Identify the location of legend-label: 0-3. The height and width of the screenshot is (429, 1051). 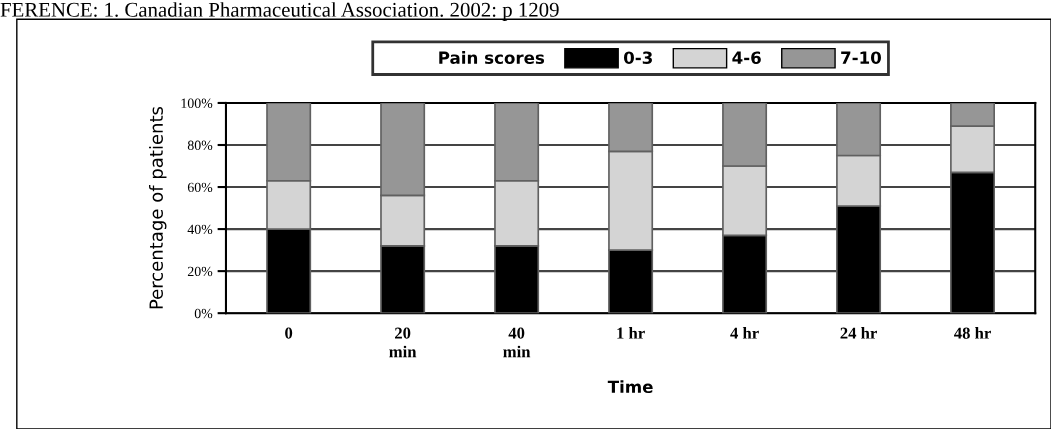
(637, 57).